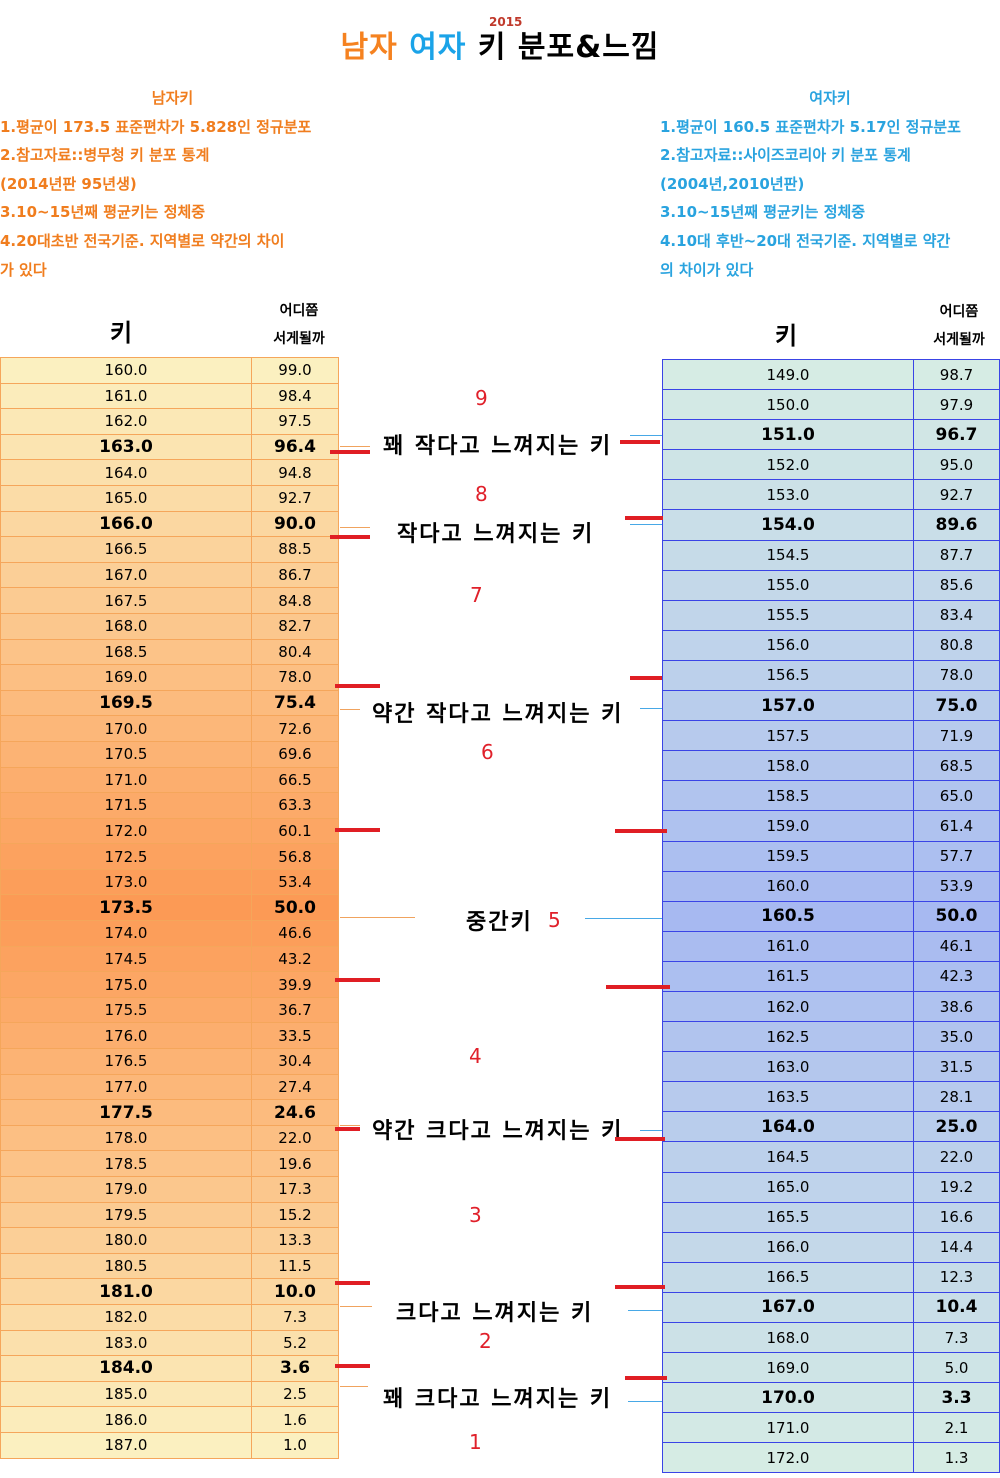 This screenshot has height=1478, width=1000. I want to click on percentile-cell: 1.0, so click(295, 1445).